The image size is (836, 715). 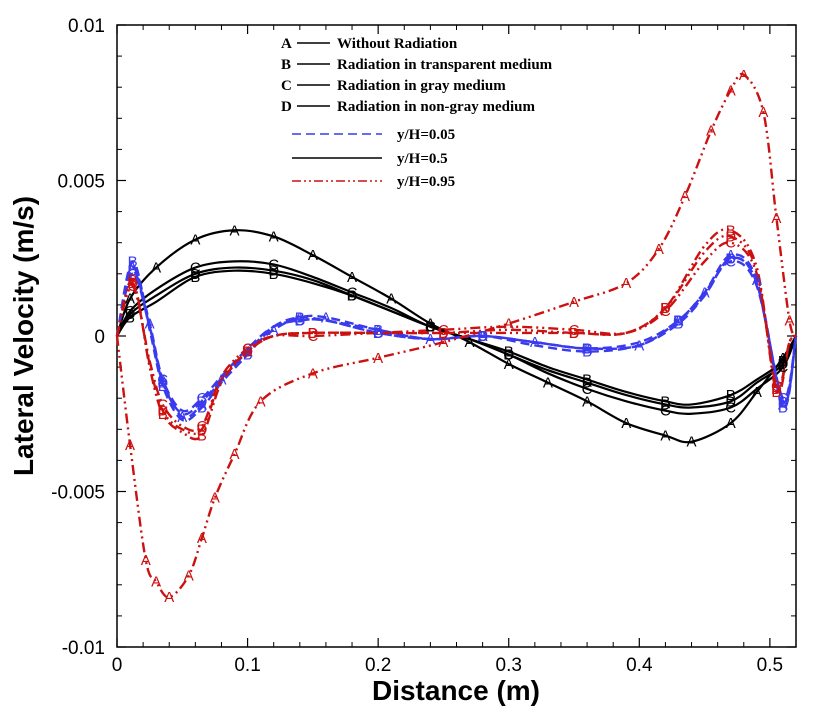 What do you see at coordinates (770, 665) in the screenshot?
I see `x-tick-label: 0.5` at bounding box center [770, 665].